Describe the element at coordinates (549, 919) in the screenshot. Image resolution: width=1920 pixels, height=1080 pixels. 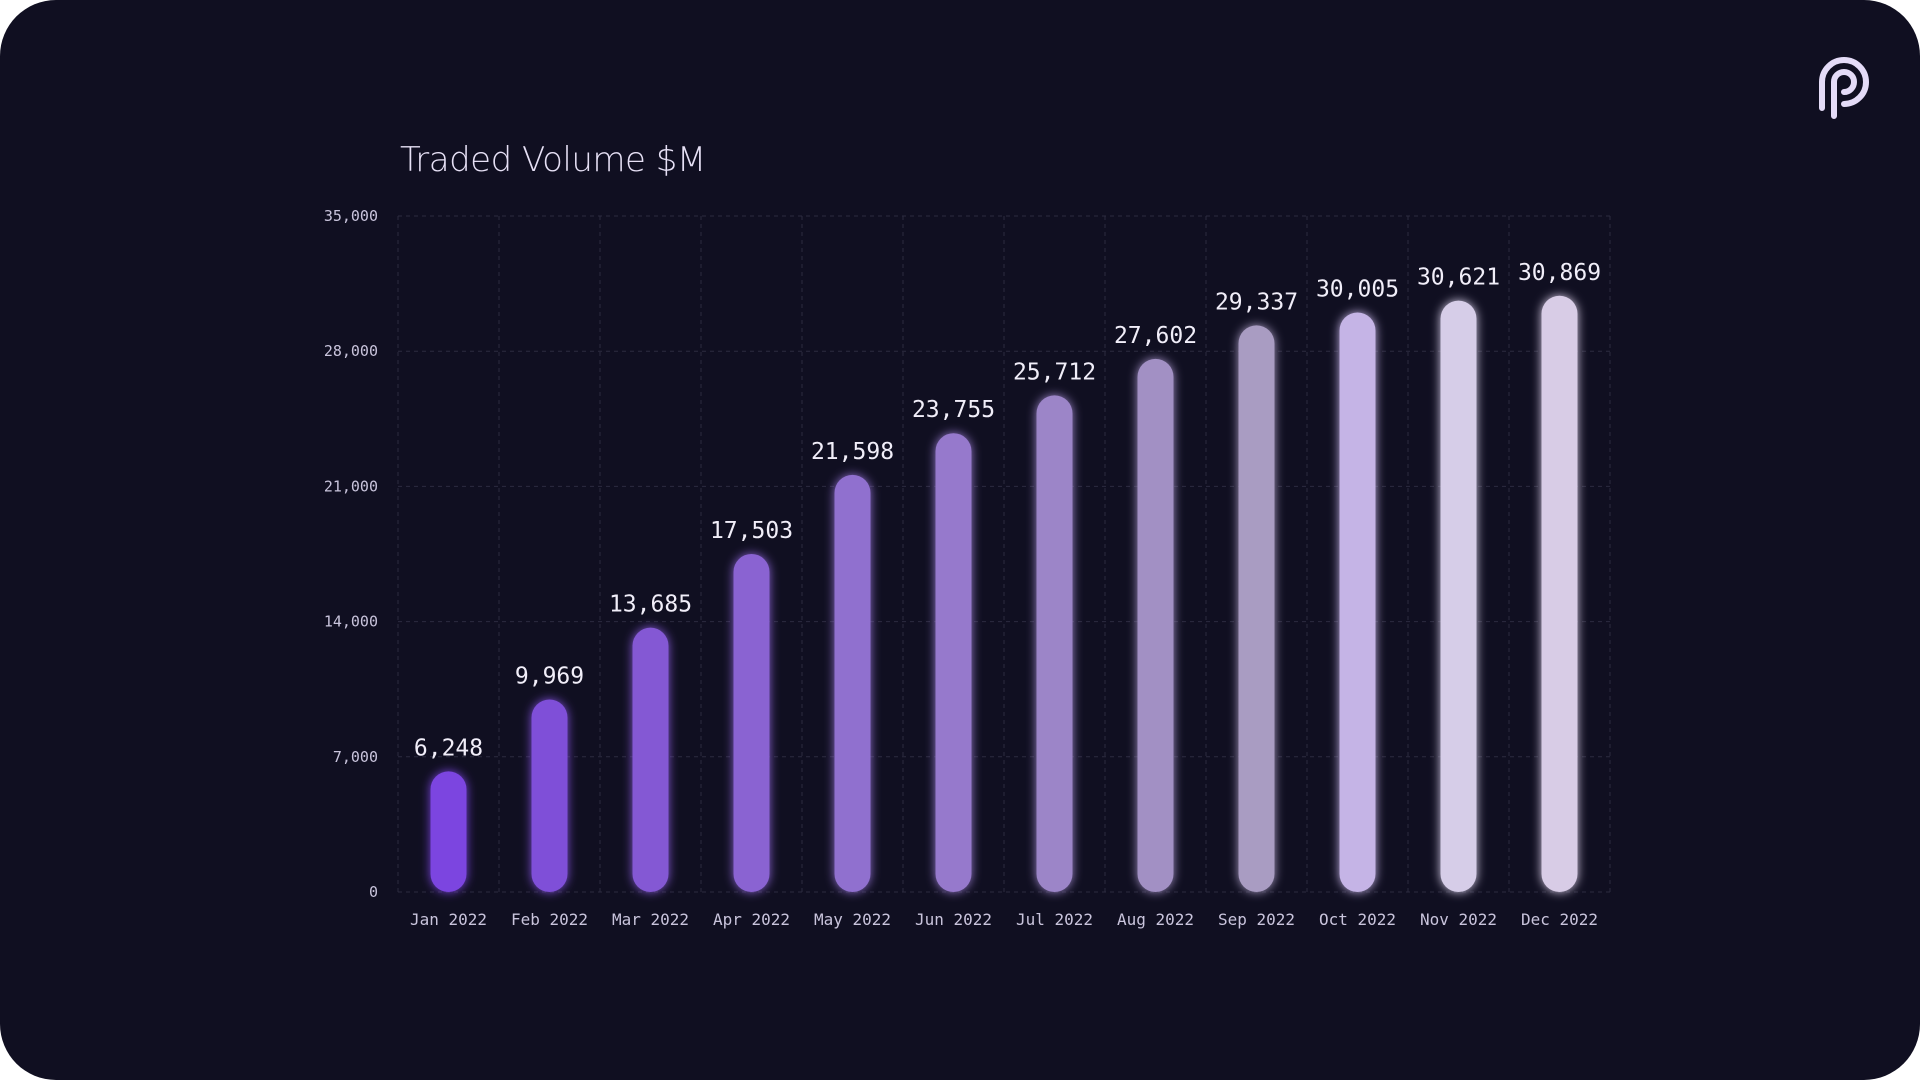
I see `x-tick-label: Feb 2022` at that location.